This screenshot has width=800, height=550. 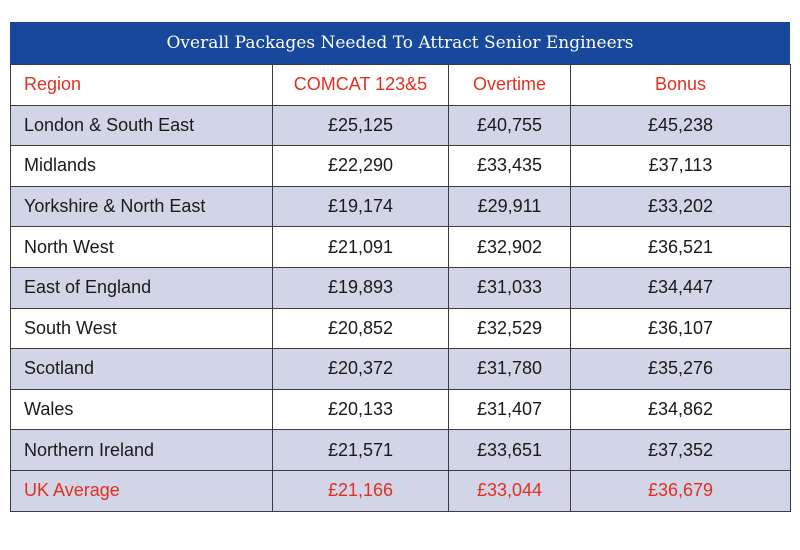 What do you see at coordinates (680, 490) in the screenshot?
I see `average-bonus-cell: £36,679` at bounding box center [680, 490].